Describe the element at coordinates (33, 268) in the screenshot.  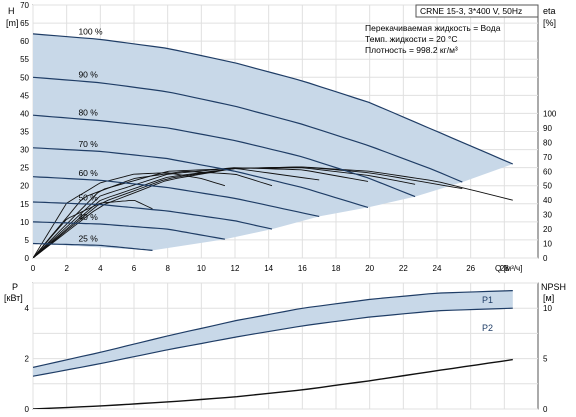
I see `x-tick-label: 0` at that location.